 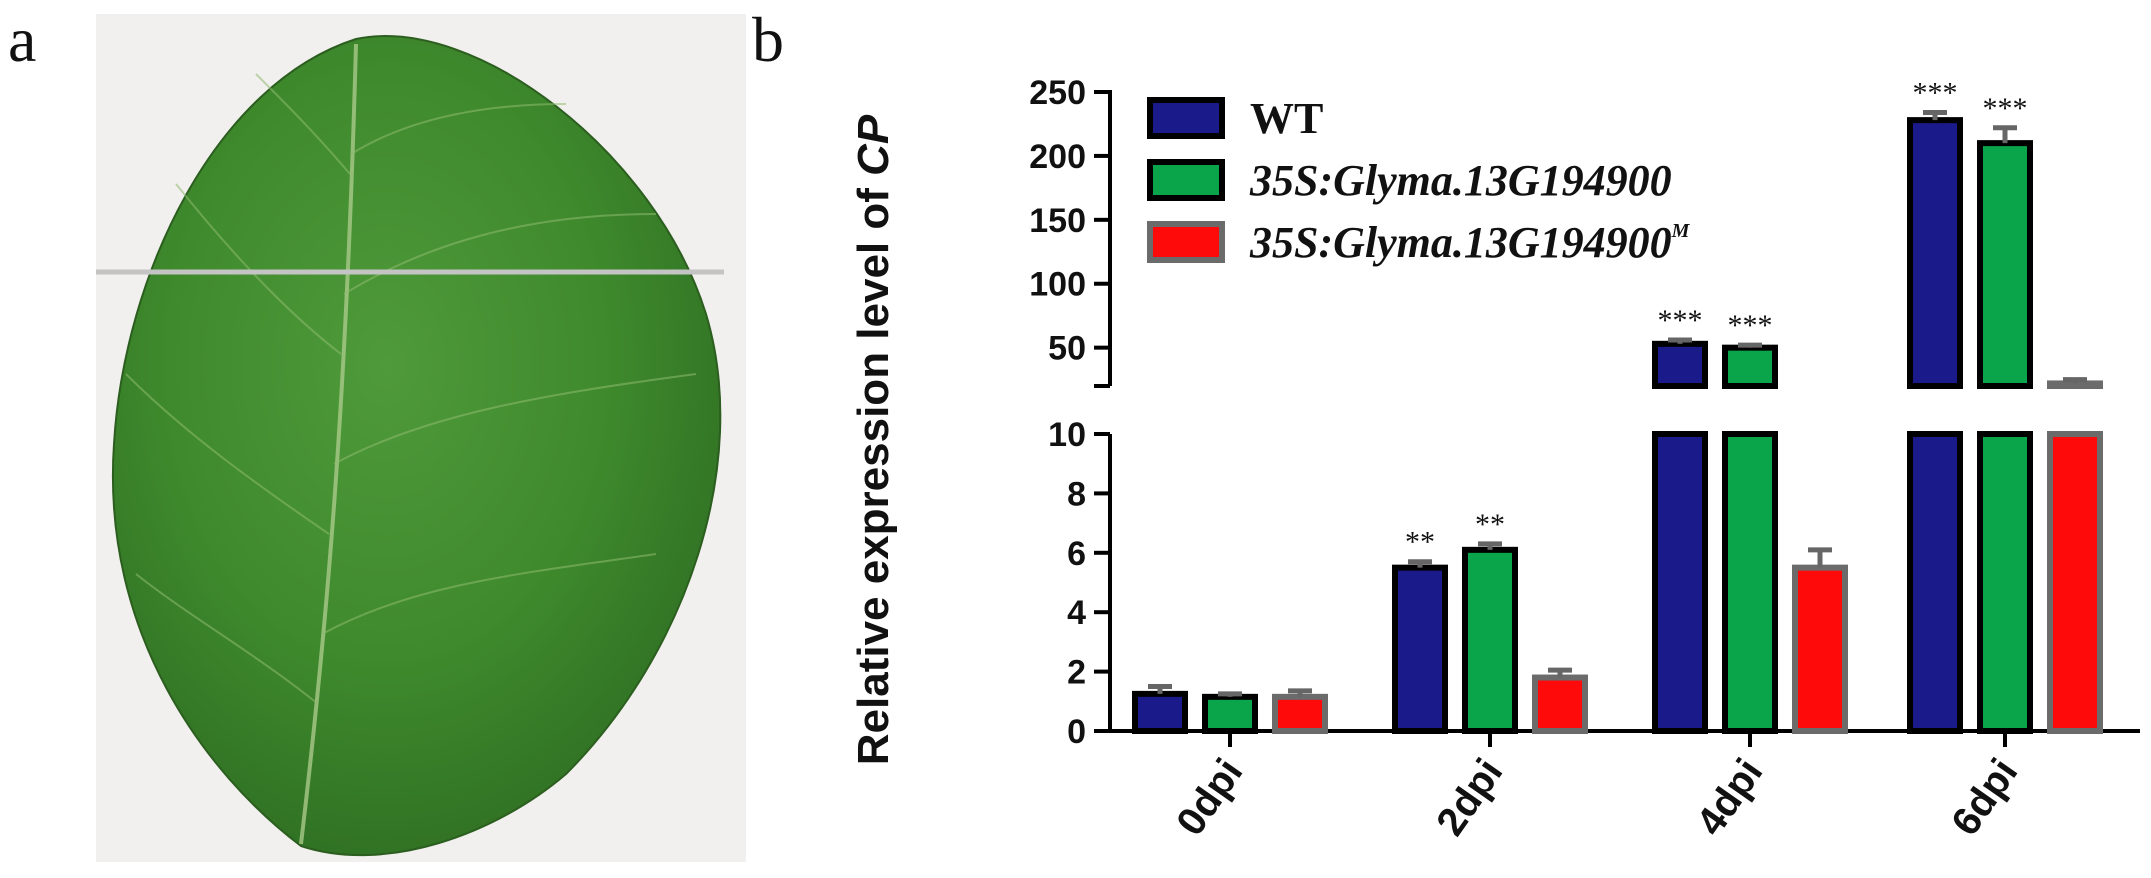 I want to click on y-tick-label-upper: 100, so click(x=1057, y=285).